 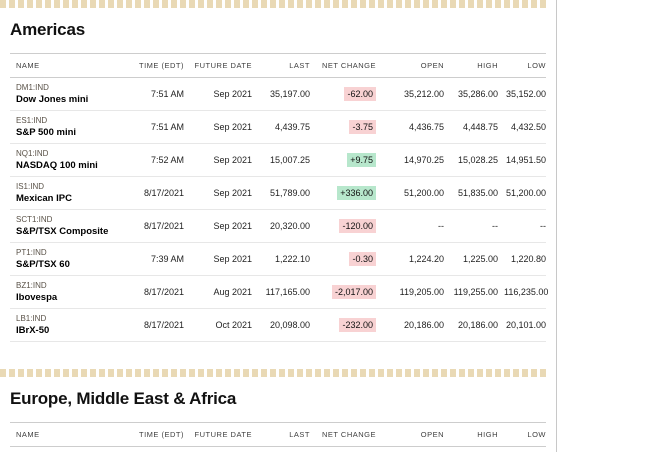 I want to click on high-cell: 1,225.00, so click(x=471, y=259).